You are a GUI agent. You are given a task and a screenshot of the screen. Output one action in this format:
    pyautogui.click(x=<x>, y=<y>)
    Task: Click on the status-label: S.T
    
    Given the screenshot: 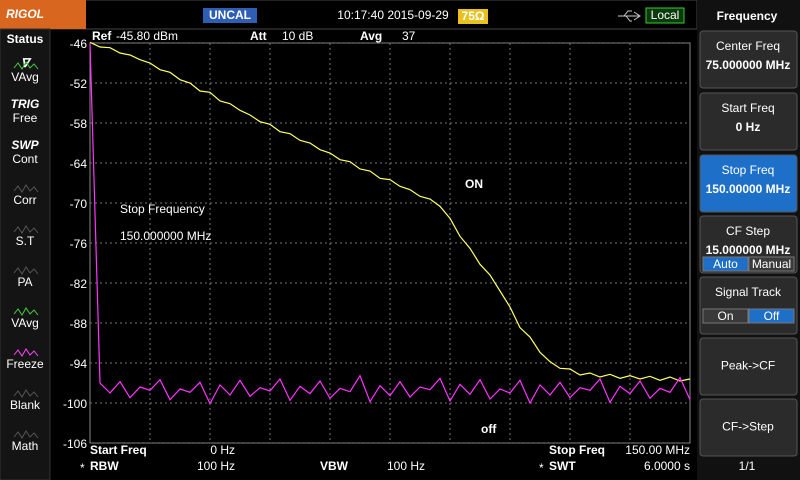 What is the action you would take?
    pyautogui.click(x=25, y=241)
    